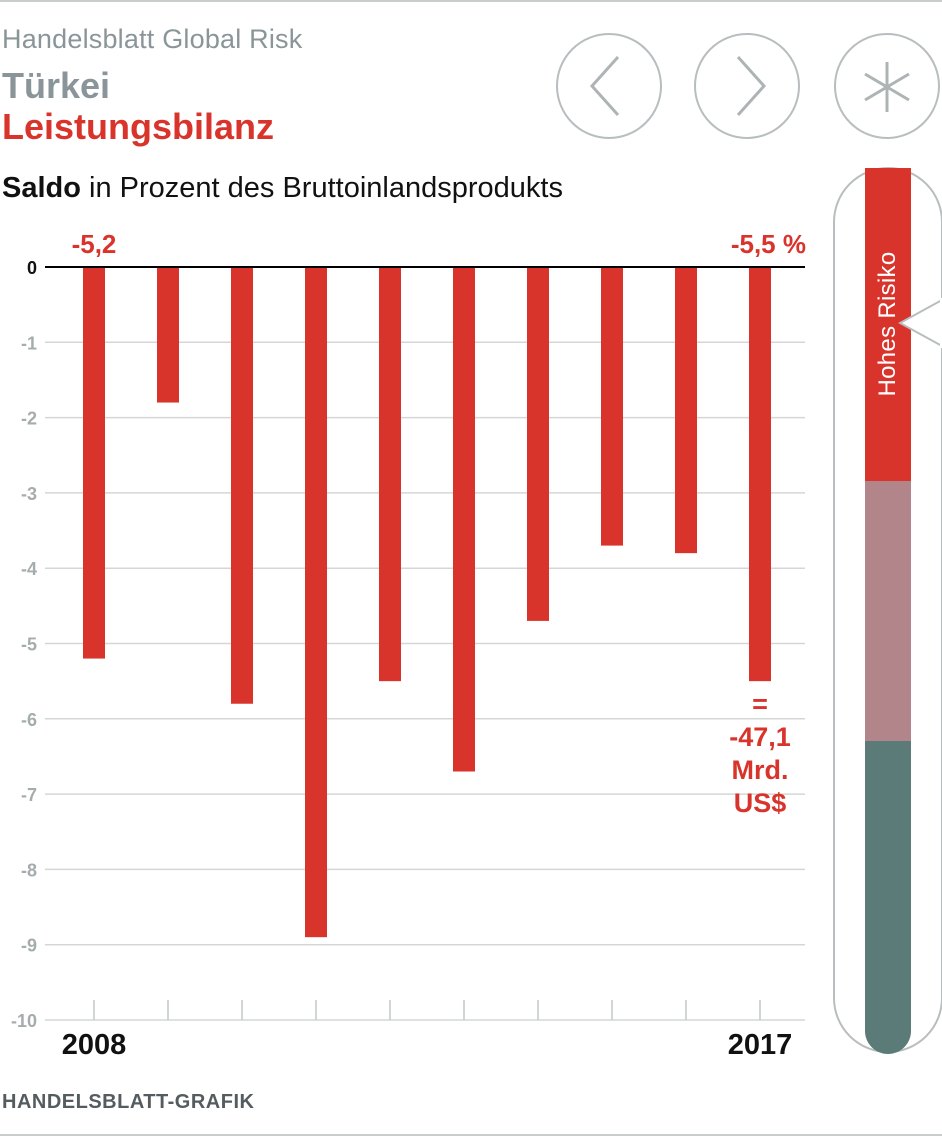 The height and width of the screenshot is (1138, 942). What do you see at coordinates (242, 485) in the screenshot?
I see `bar-2010` at bounding box center [242, 485].